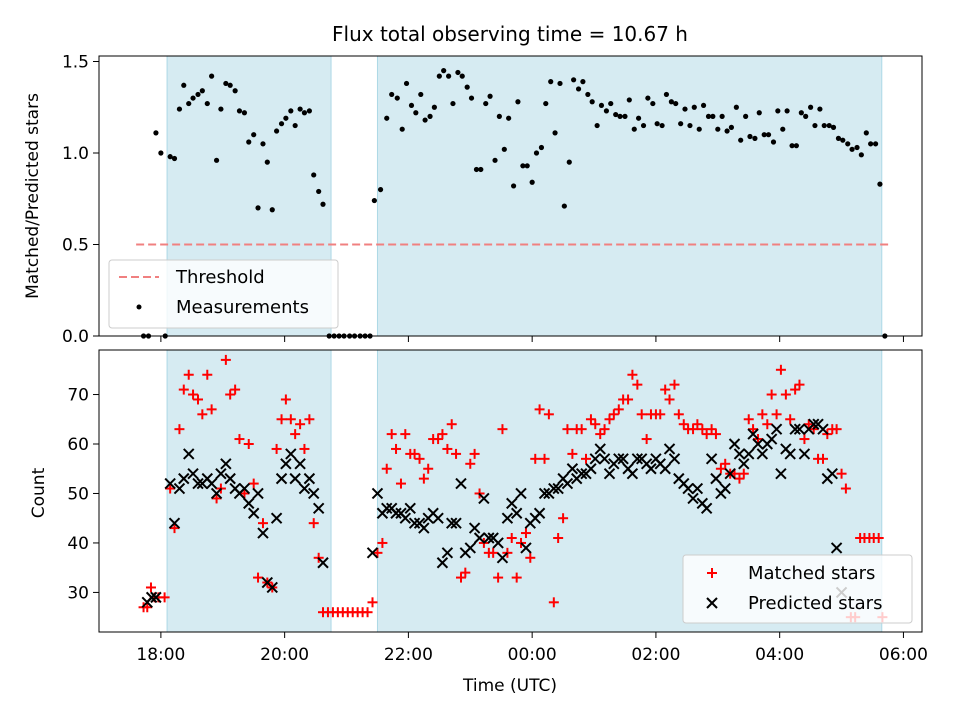  Describe the element at coordinates (220, 277) in the screenshot. I see `legend-threshold-label: Threshold` at that location.